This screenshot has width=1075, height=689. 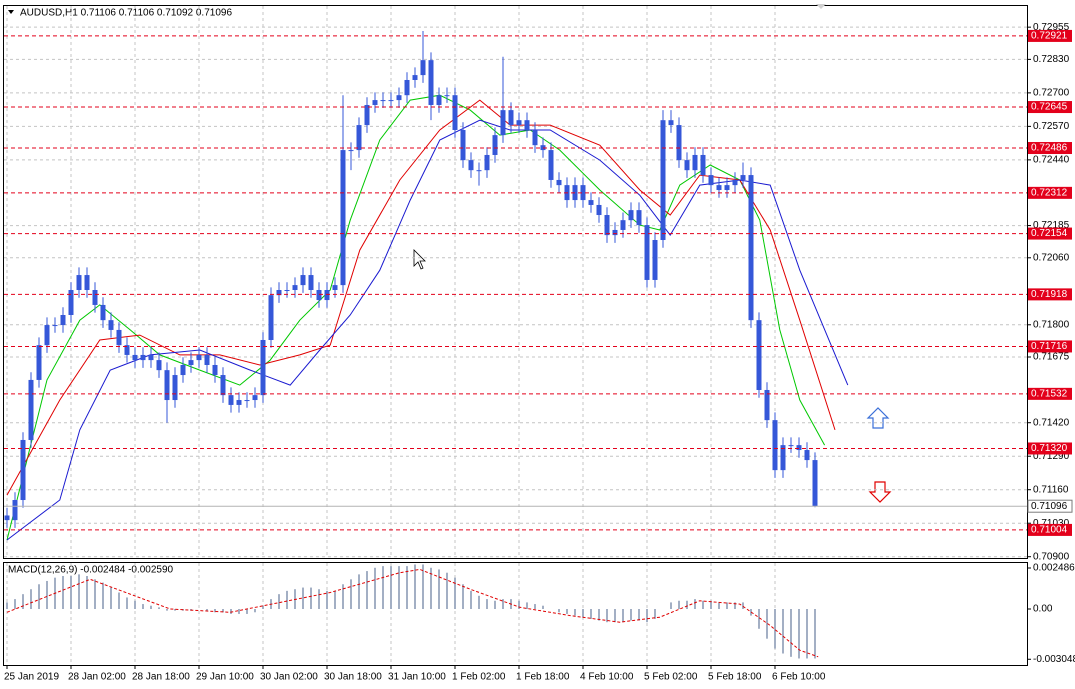 I want to click on y-tick-label: 0.72830, so click(x=1051, y=59).